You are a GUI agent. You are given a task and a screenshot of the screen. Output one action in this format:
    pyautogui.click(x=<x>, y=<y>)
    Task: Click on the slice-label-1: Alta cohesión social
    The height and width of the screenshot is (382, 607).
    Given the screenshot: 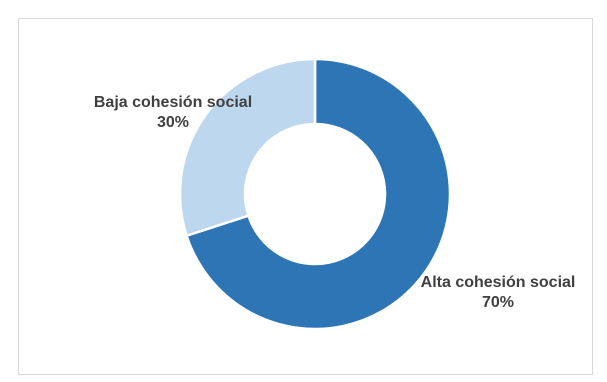 What is the action you would take?
    pyautogui.click(x=498, y=282)
    